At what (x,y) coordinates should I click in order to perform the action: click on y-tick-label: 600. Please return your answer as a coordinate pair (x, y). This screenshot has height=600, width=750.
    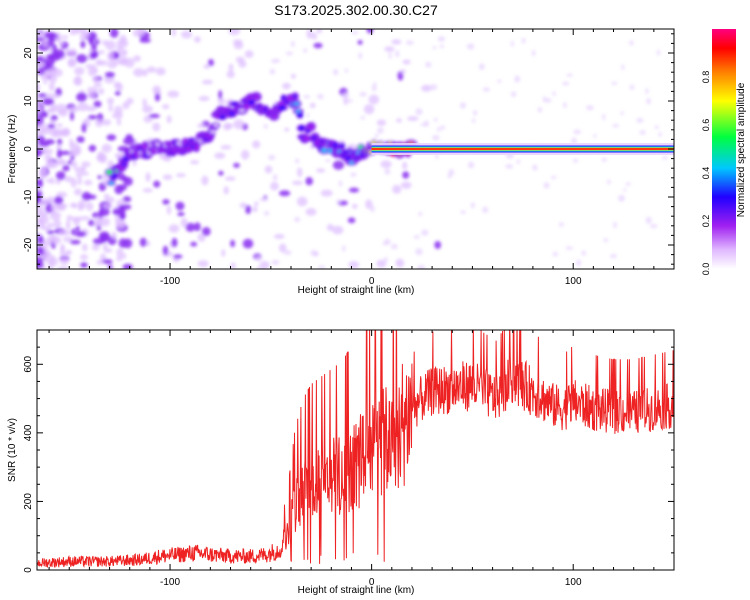
    Looking at the image, I should click on (28, 364).